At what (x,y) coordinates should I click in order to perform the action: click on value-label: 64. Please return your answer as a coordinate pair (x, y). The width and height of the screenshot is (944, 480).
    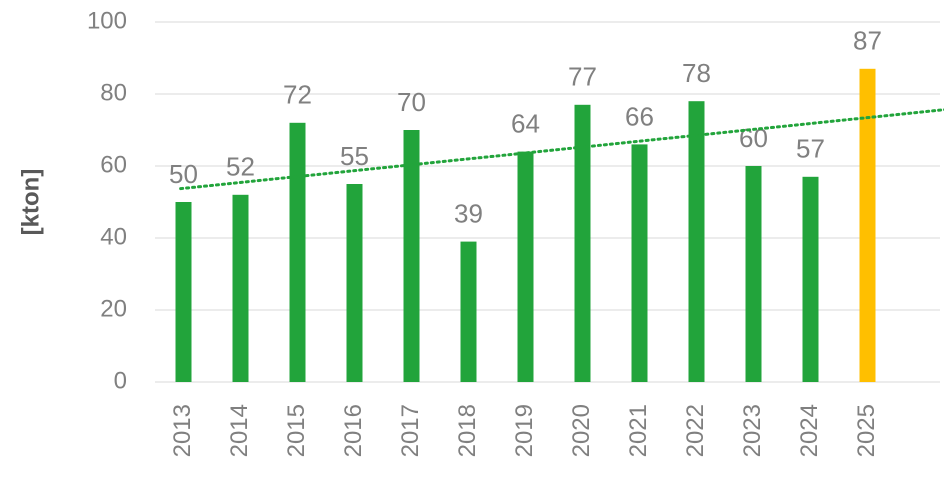
    Looking at the image, I should click on (525, 123).